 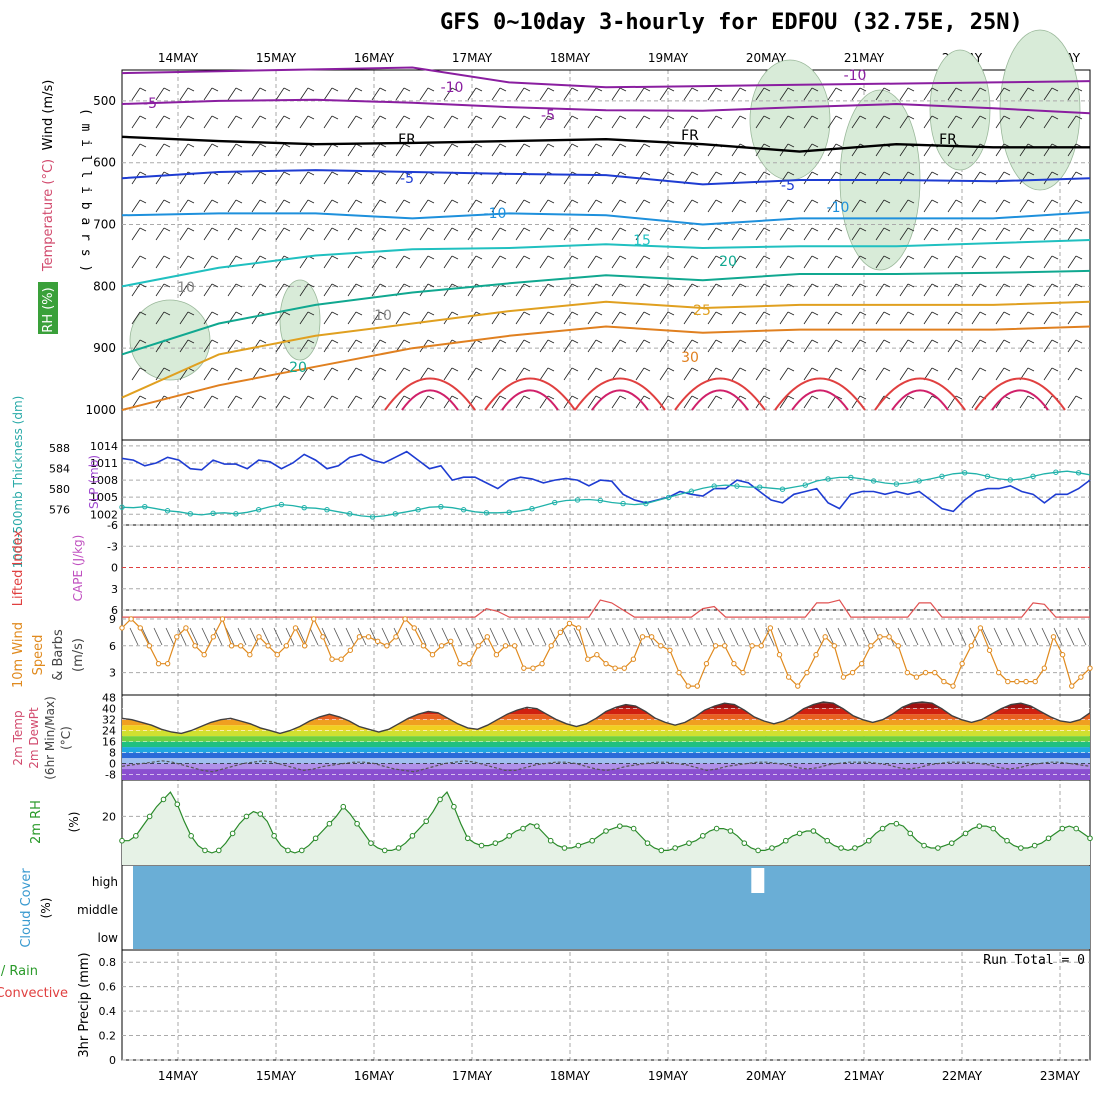 What do you see at coordinates (374, 1076) in the screenshot?
I see `day-label-bottom: 16MAY` at bounding box center [374, 1076].